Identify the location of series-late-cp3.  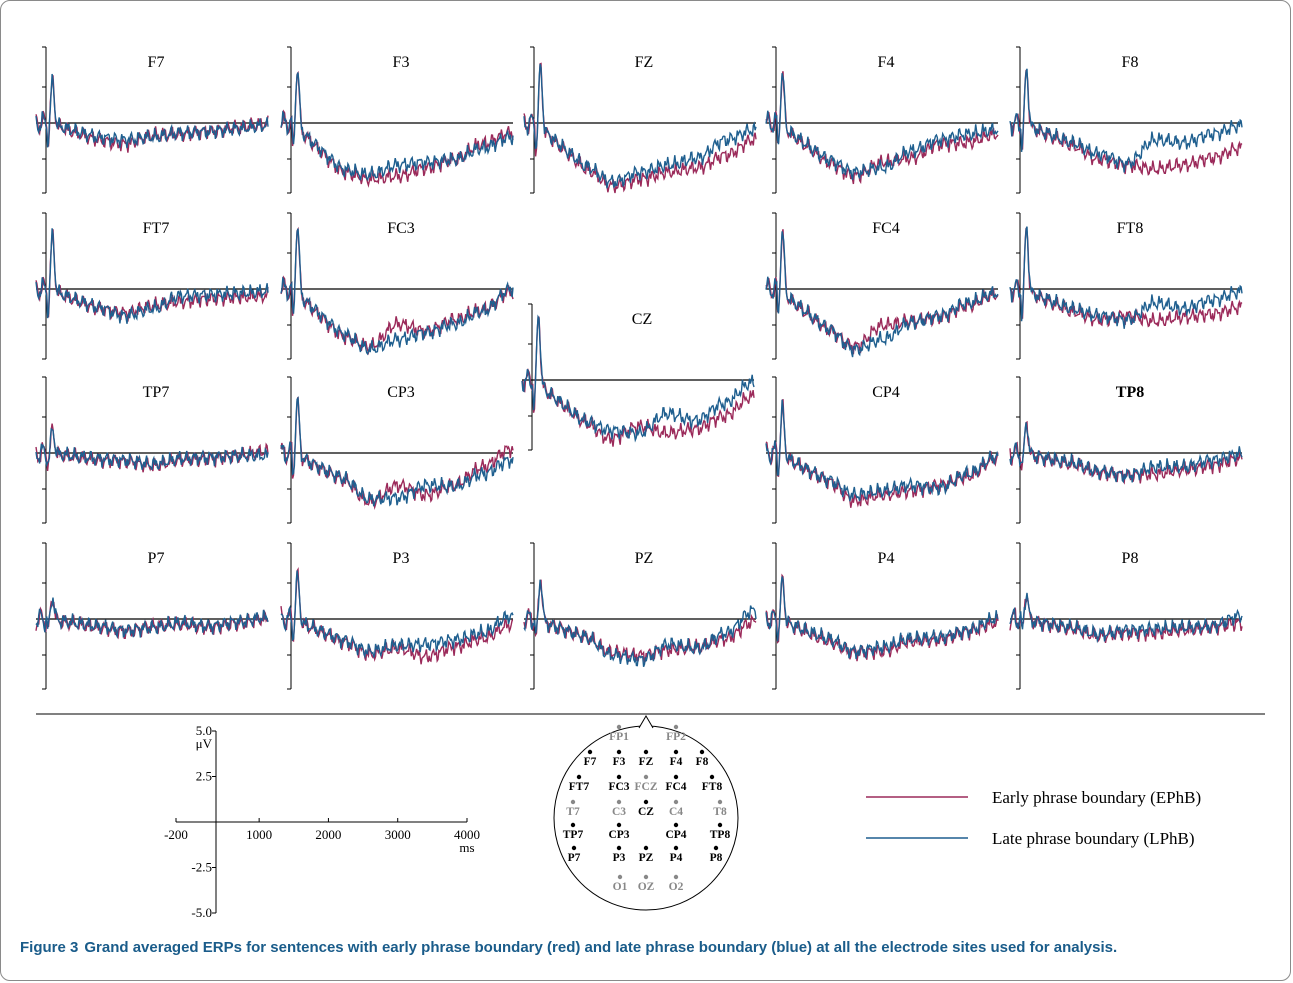
(397, 451).